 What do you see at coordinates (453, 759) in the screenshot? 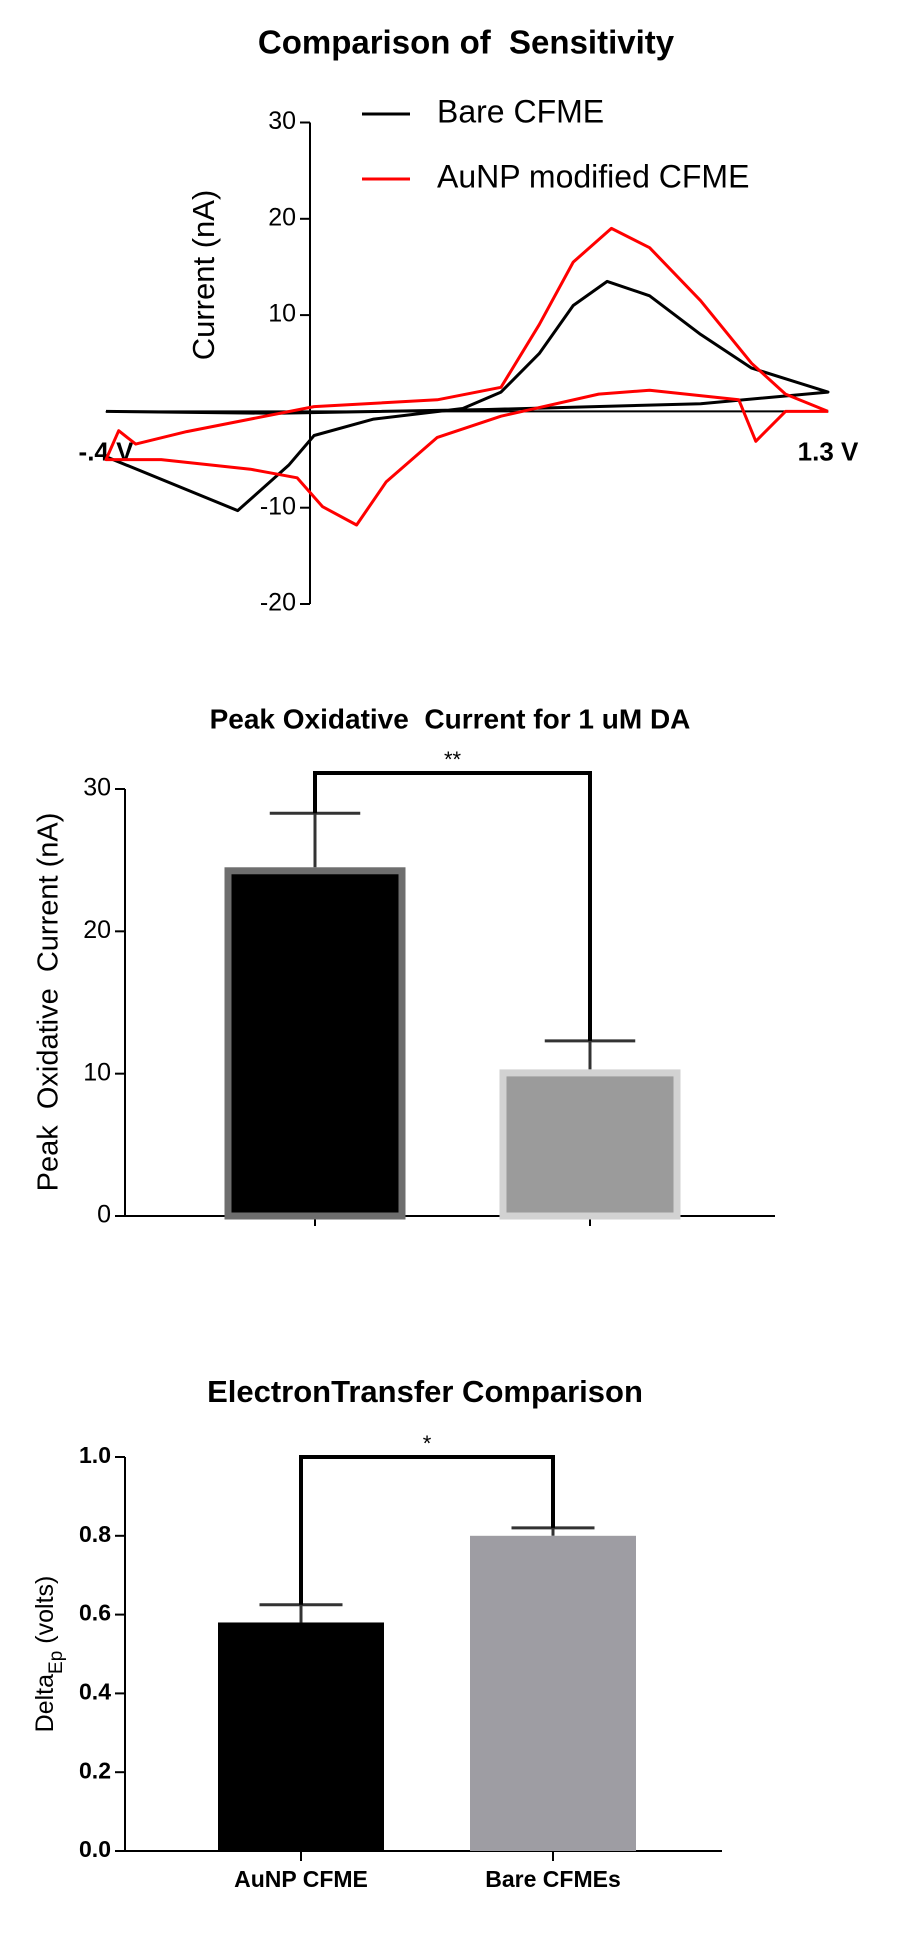
I see `significance-label: **` at bounding box center [453, 759].